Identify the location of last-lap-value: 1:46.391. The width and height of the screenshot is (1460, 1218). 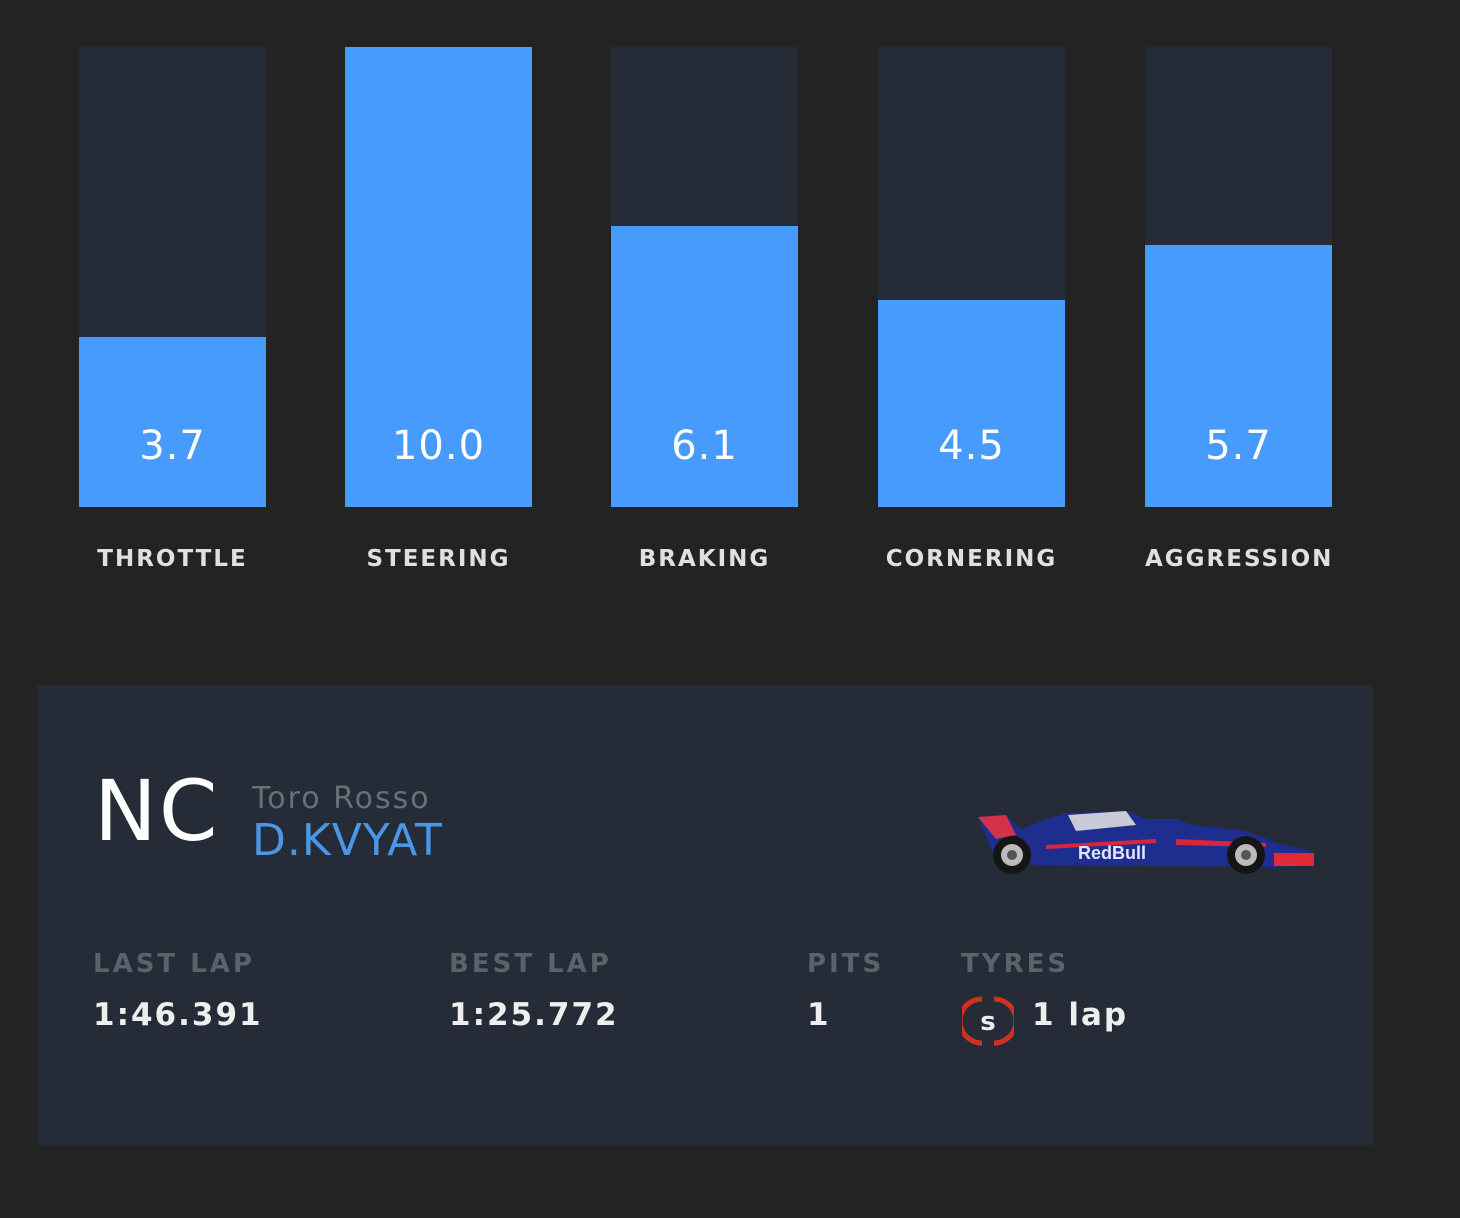
(178, 1015).